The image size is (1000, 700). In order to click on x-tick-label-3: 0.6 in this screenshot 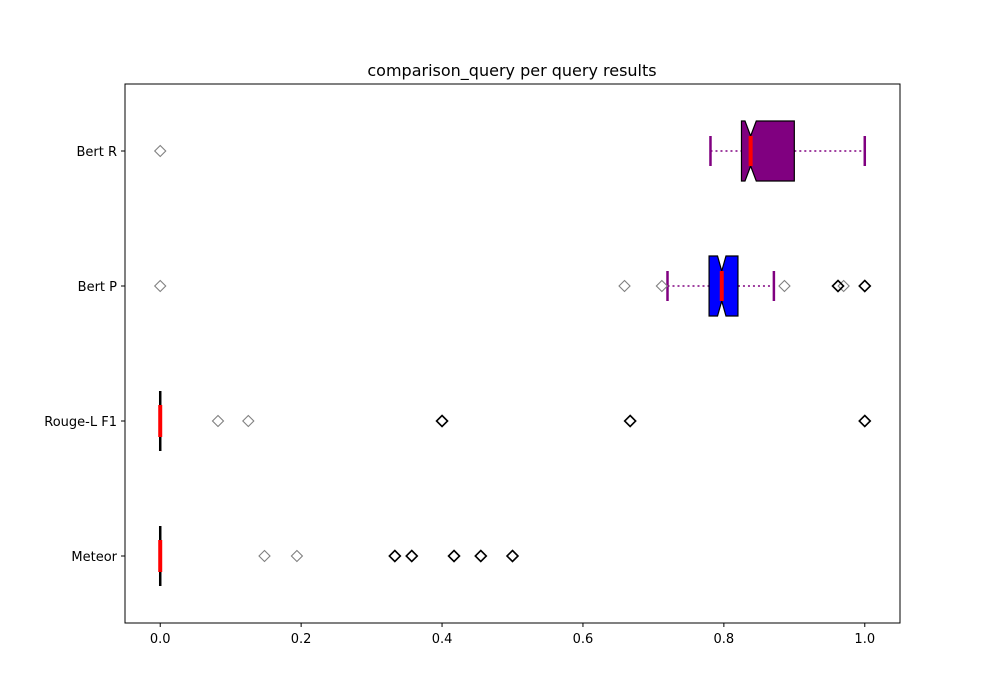, I will do `click(583, 639)`.